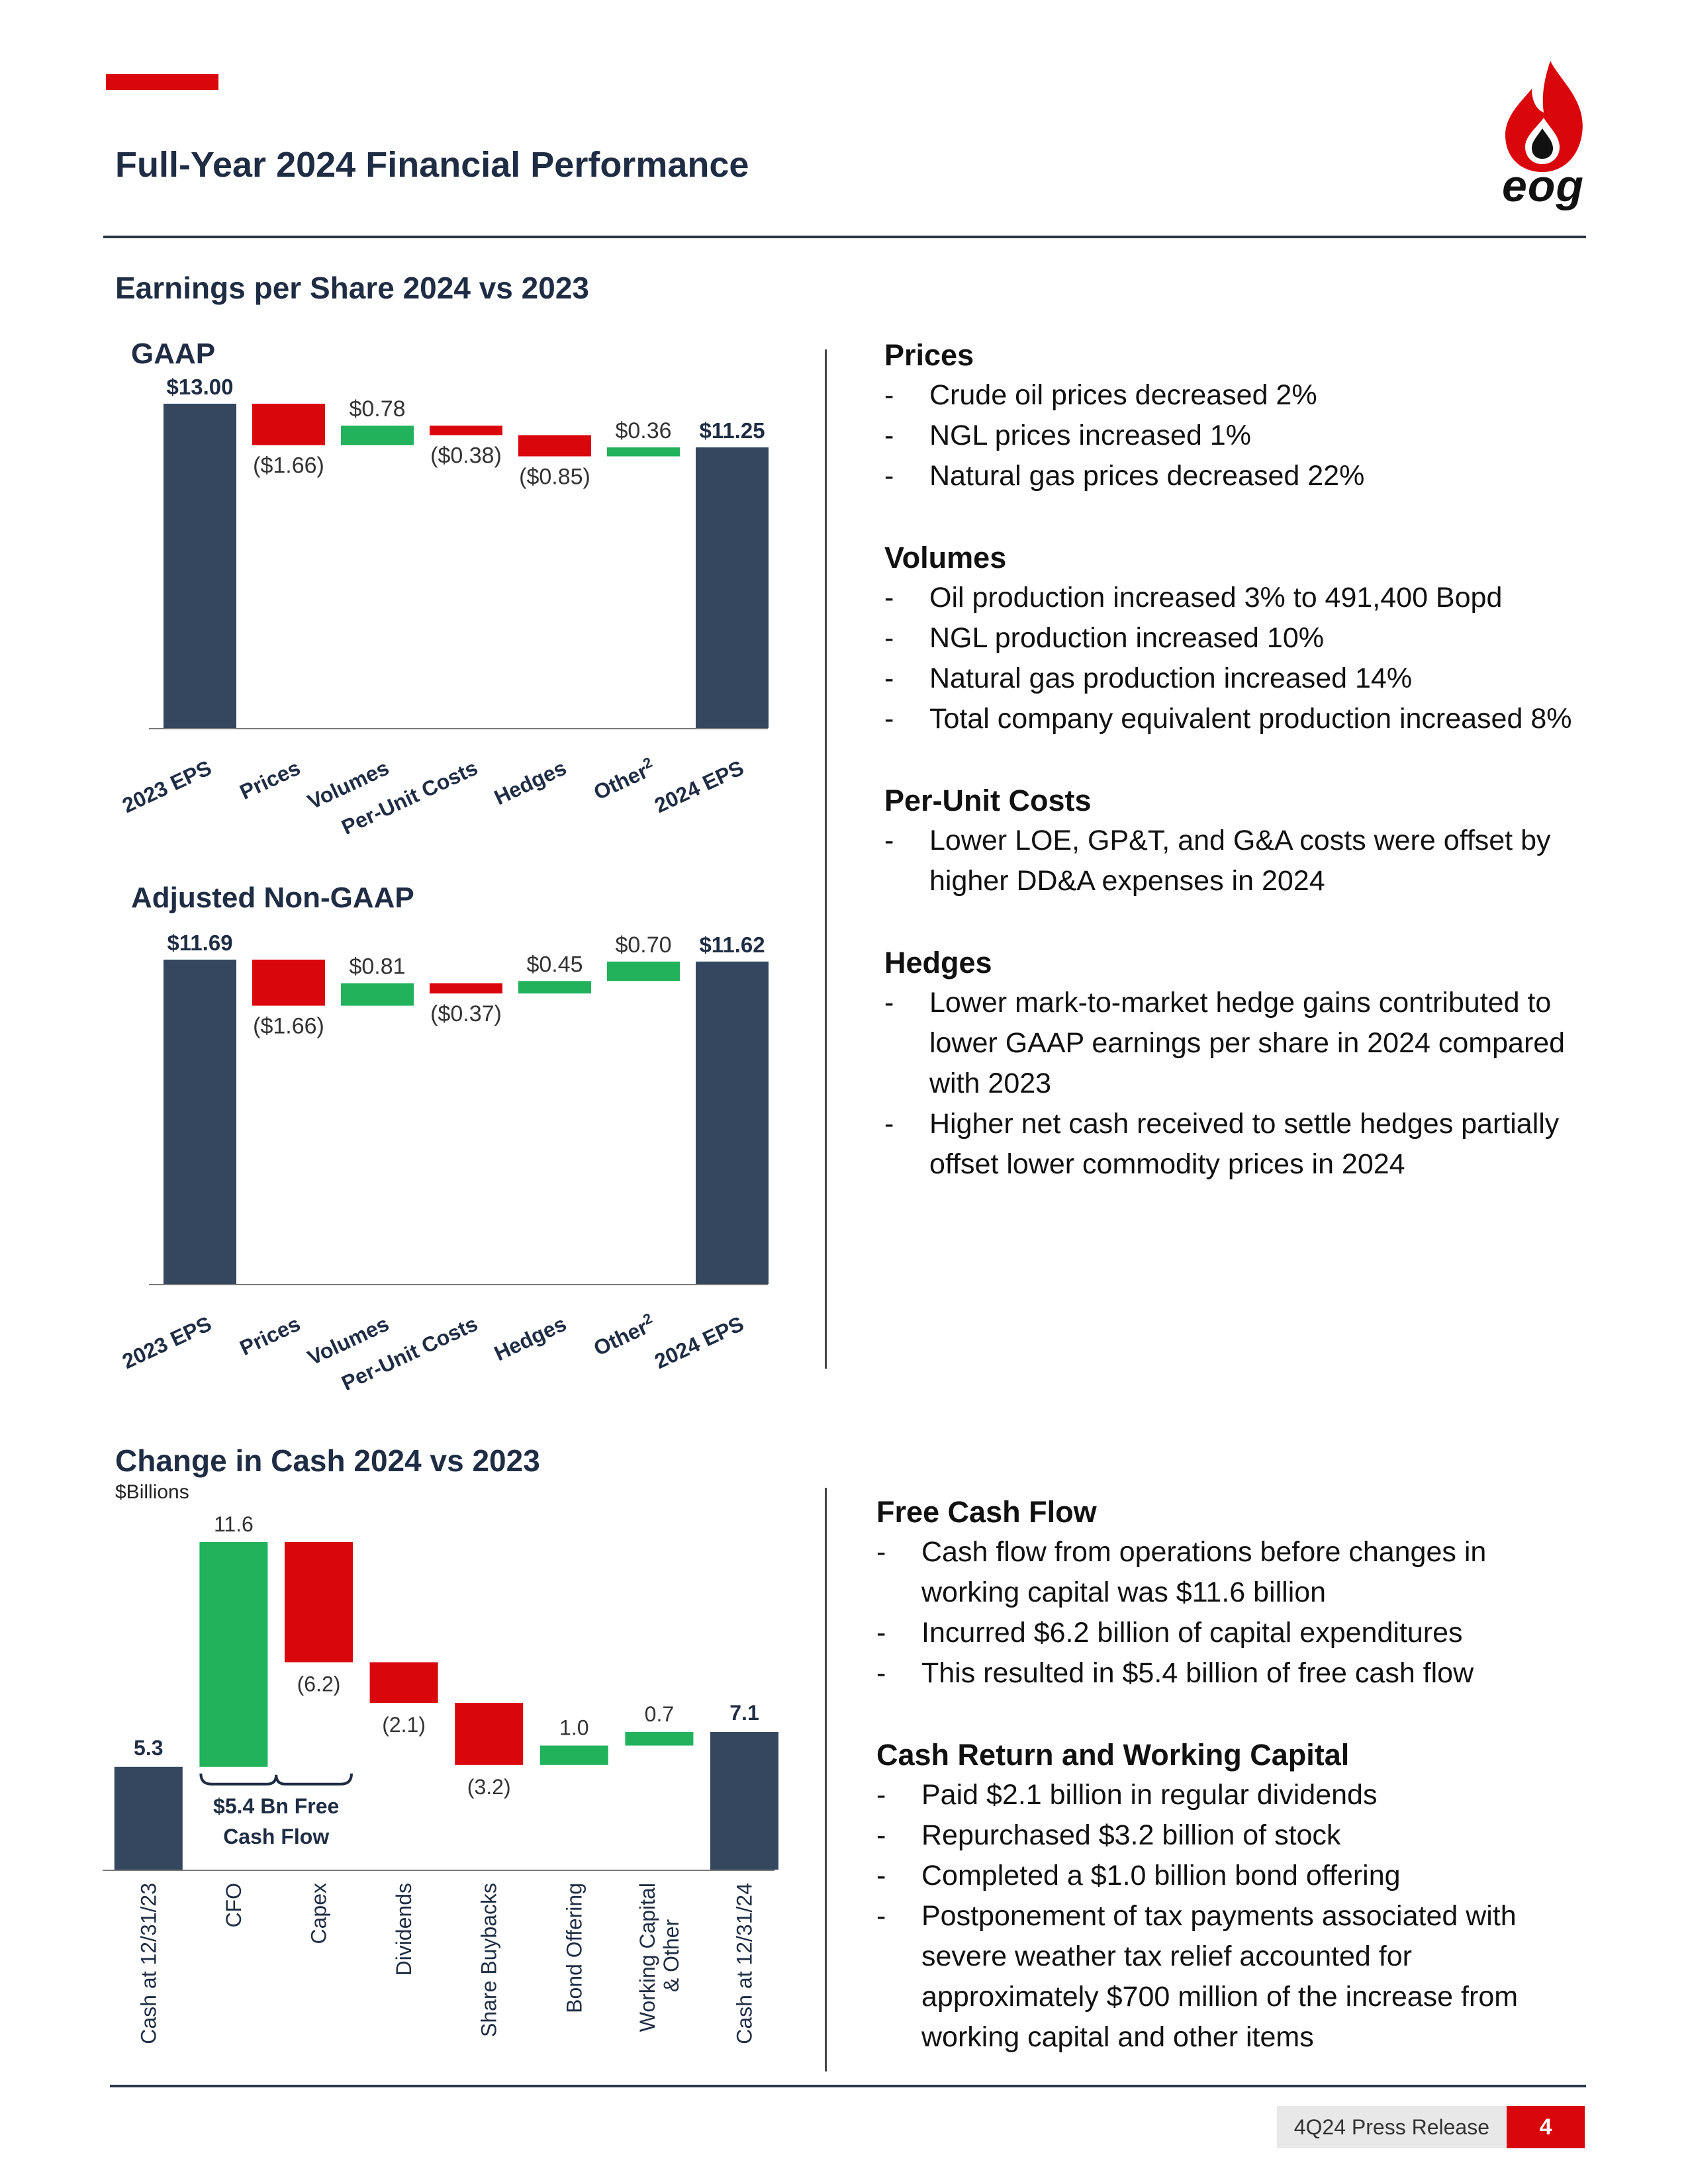 This screenshot has height=2184, width=1688. I want to click on nongaap-category-label: 2024 EPS, so click(699, 1343).